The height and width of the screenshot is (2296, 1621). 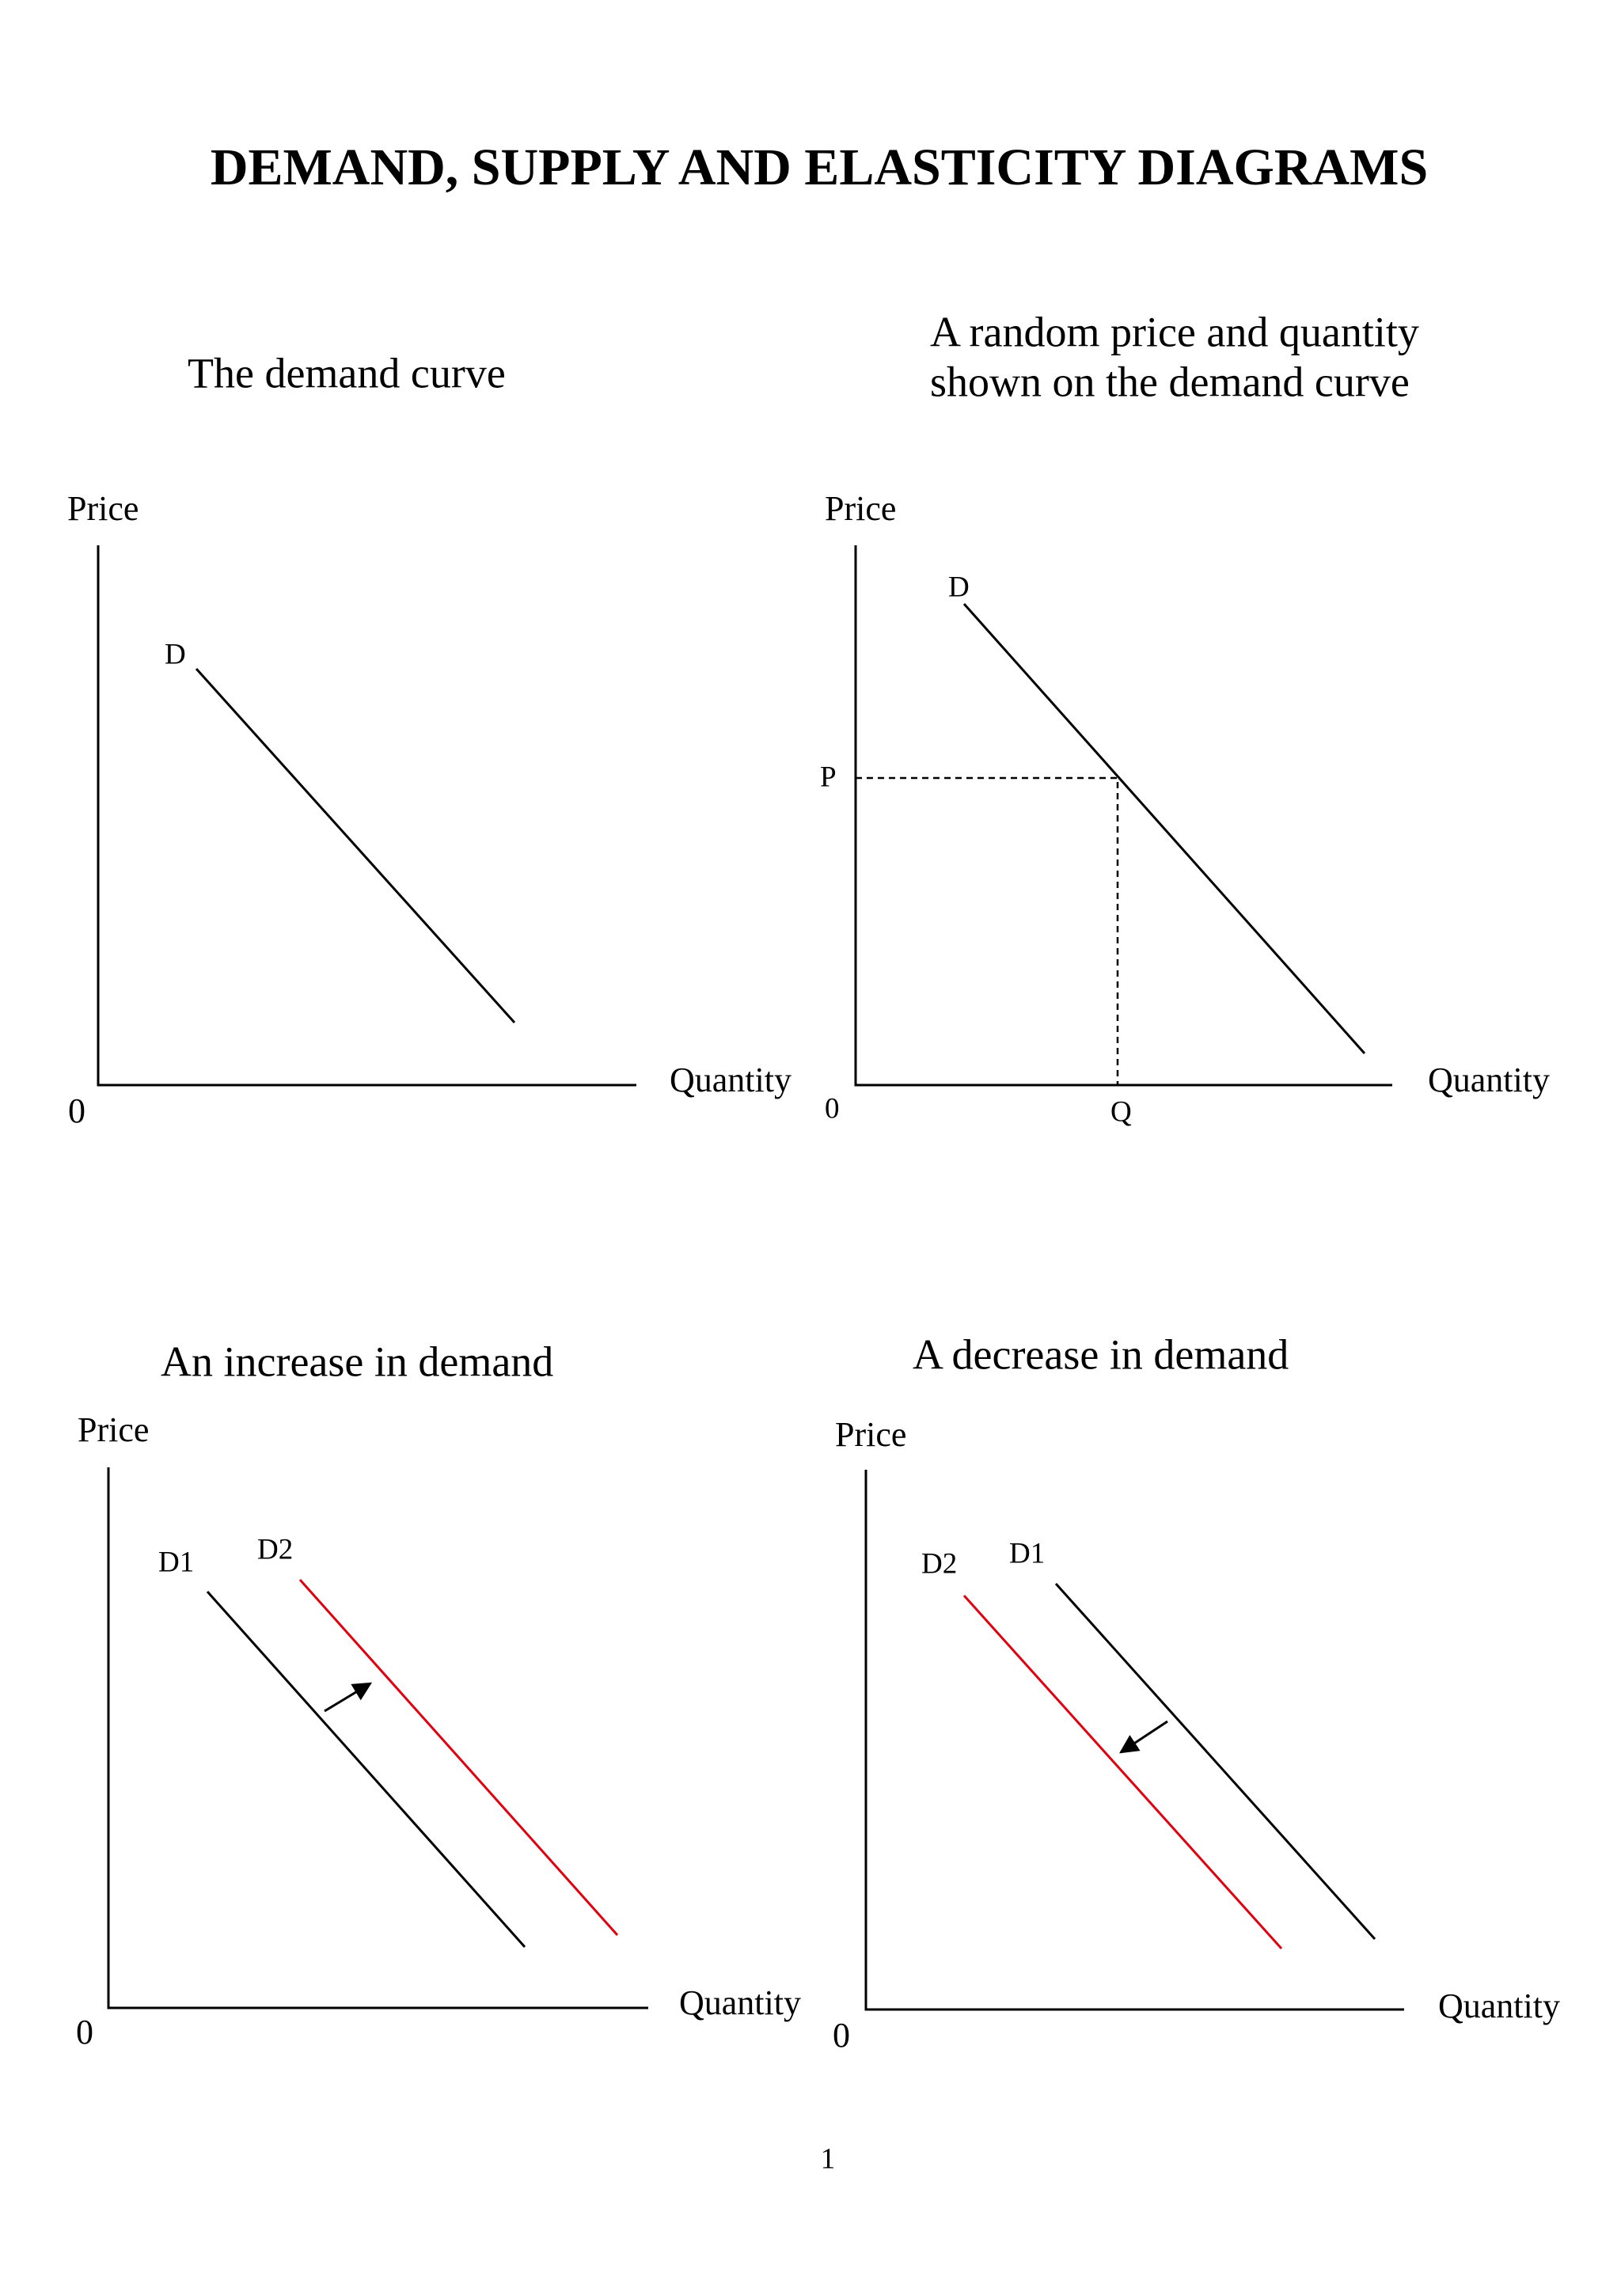 What do you see at coordinates (819, 167) in the screenshot?
I see `page-title: DEMAND, SUPPLY AND ELASTICITY DIAGRAMS` at bounding box center [819, 167].